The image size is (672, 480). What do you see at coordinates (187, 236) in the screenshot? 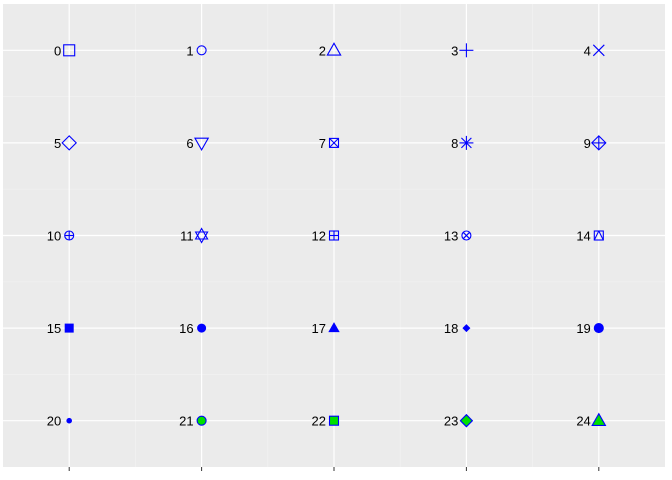
I see `point-label-11: 11` at bounding box center [187, 236].